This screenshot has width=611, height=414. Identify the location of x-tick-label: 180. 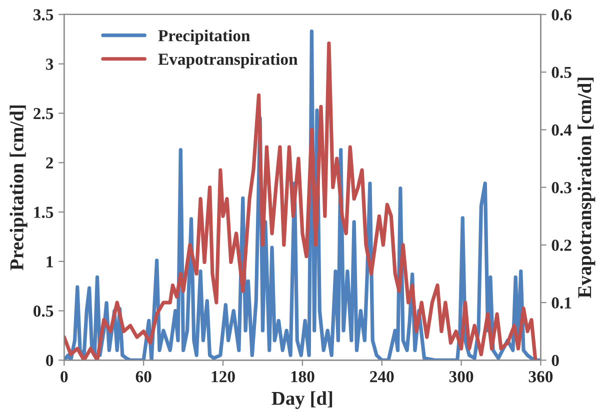
(302, 376).